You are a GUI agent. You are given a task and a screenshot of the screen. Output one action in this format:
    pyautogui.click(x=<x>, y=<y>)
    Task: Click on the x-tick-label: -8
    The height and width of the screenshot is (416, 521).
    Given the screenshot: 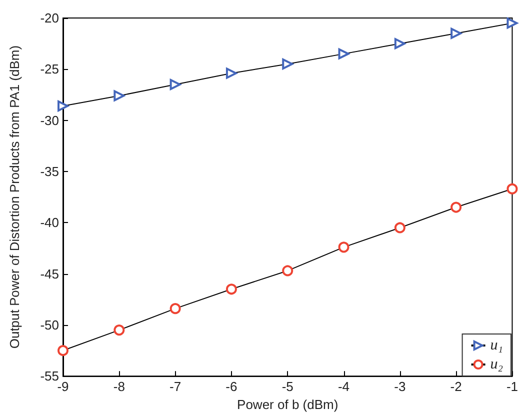 What is the action you would take?
    pyautogui.click(x=119, y=386)
    